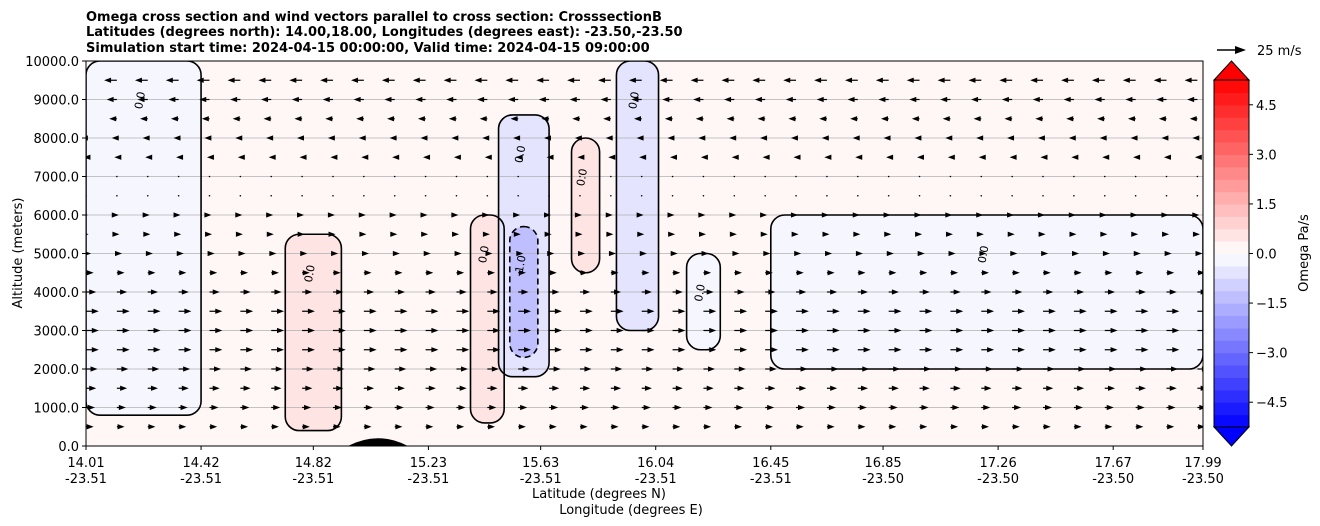  I want to click on terrain, so click(377, 442).